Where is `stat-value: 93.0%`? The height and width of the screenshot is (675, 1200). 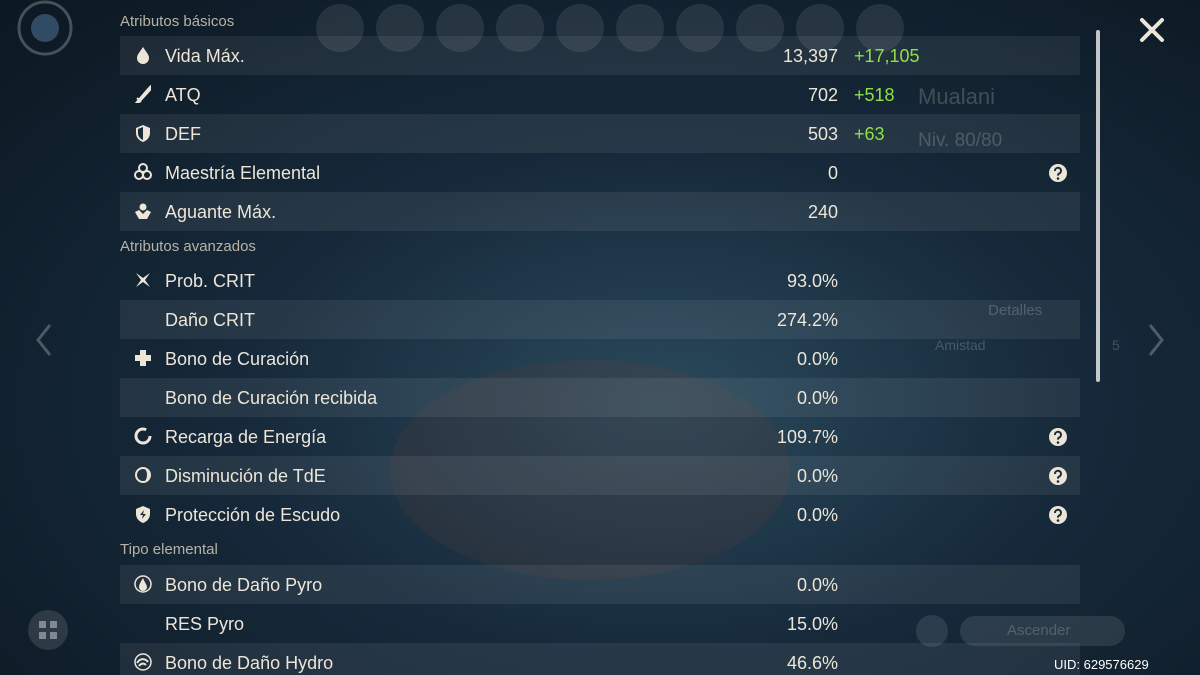 stat-value: 93.0% is located at coordinates (812, 281).